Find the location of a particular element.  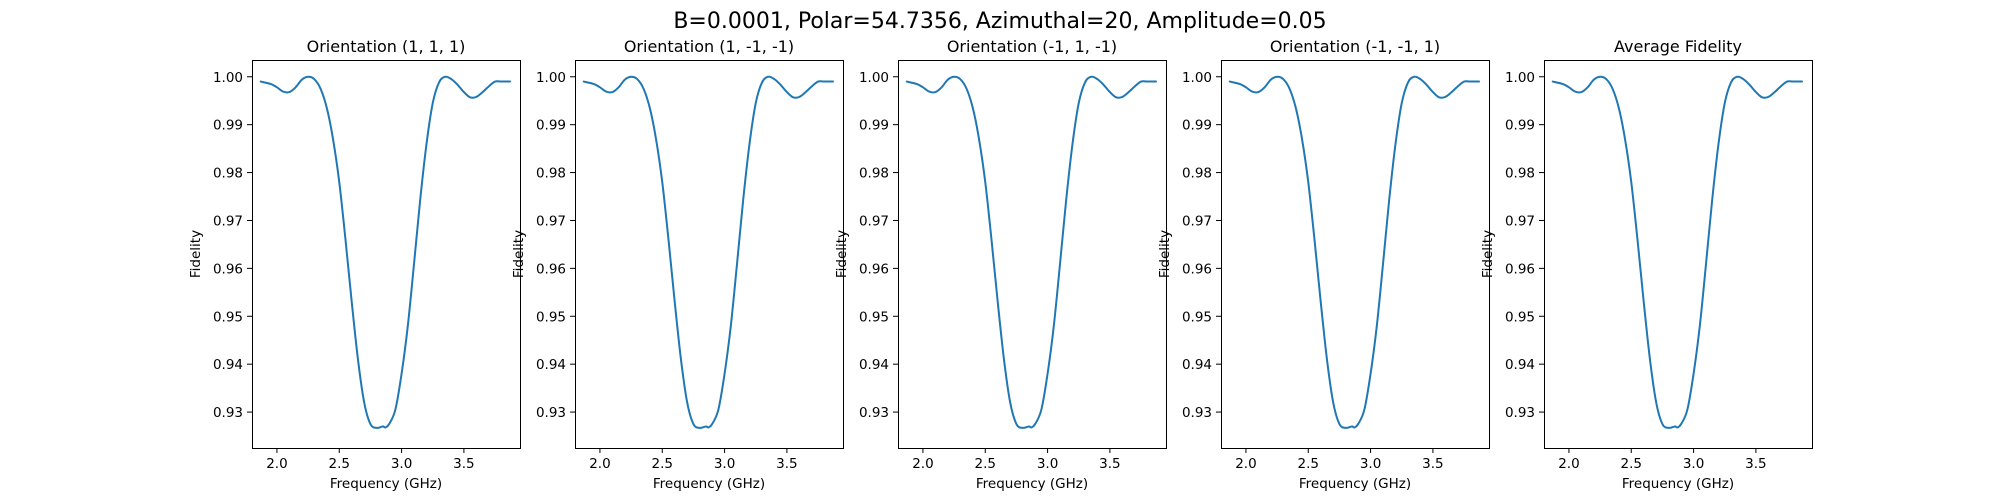

subplot-title: Orientation (1, -1, -1) is located at coordinates (709, 46).